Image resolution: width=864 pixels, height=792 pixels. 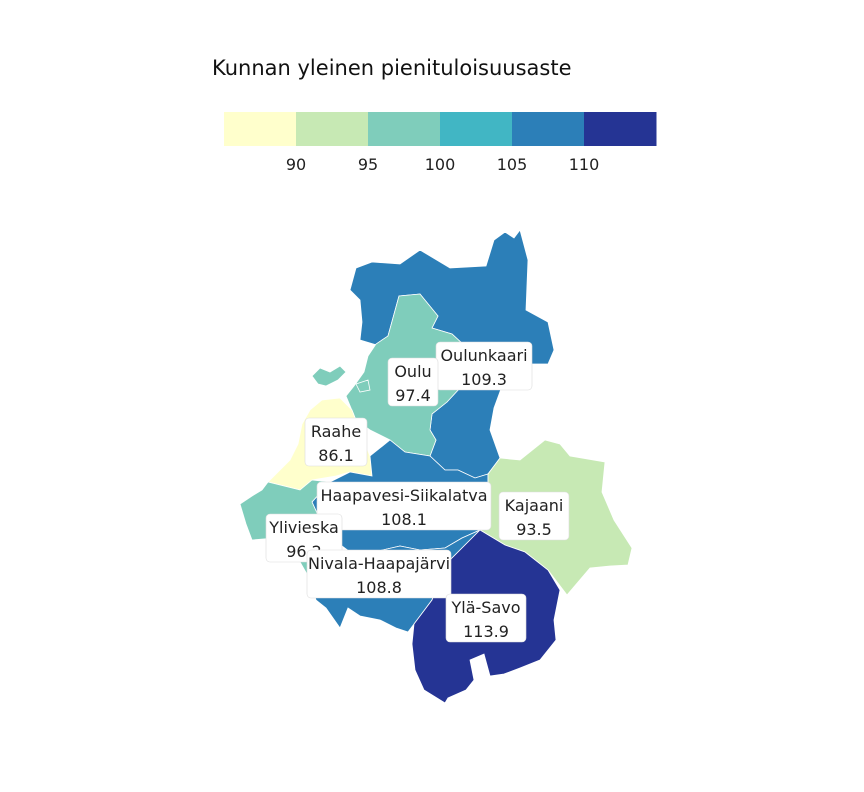 What do you see at coordinates (485, 607) in the screenshot?
I see `region-name-label: Ylä-Savo` at bounding box center [485, 607].